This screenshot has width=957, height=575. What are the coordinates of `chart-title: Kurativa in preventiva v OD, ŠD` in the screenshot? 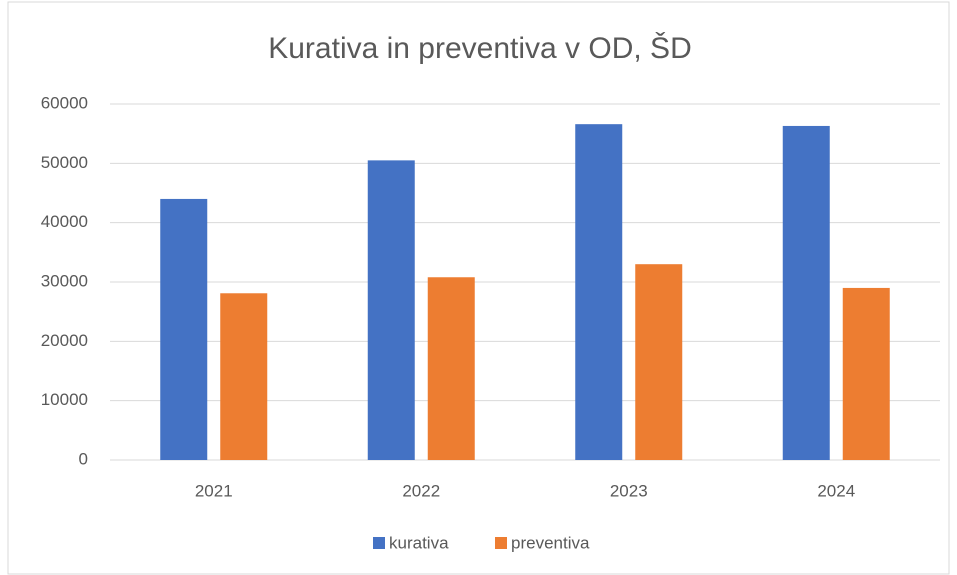 It's located at (480, 48).